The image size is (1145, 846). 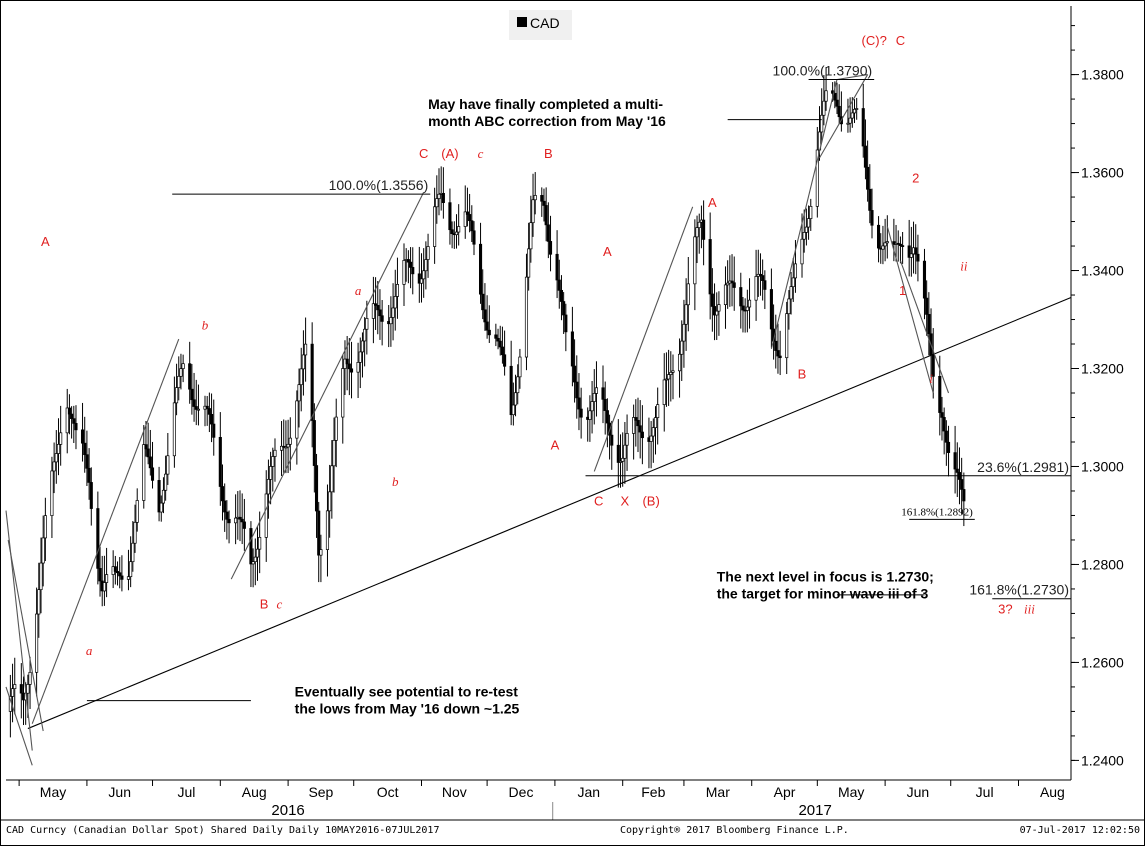 What do you see at coordinates (823, 594) in the screenshot?
I see `annotation-line: the target for minor wave iii of 3` at bounding box center [823, 594].